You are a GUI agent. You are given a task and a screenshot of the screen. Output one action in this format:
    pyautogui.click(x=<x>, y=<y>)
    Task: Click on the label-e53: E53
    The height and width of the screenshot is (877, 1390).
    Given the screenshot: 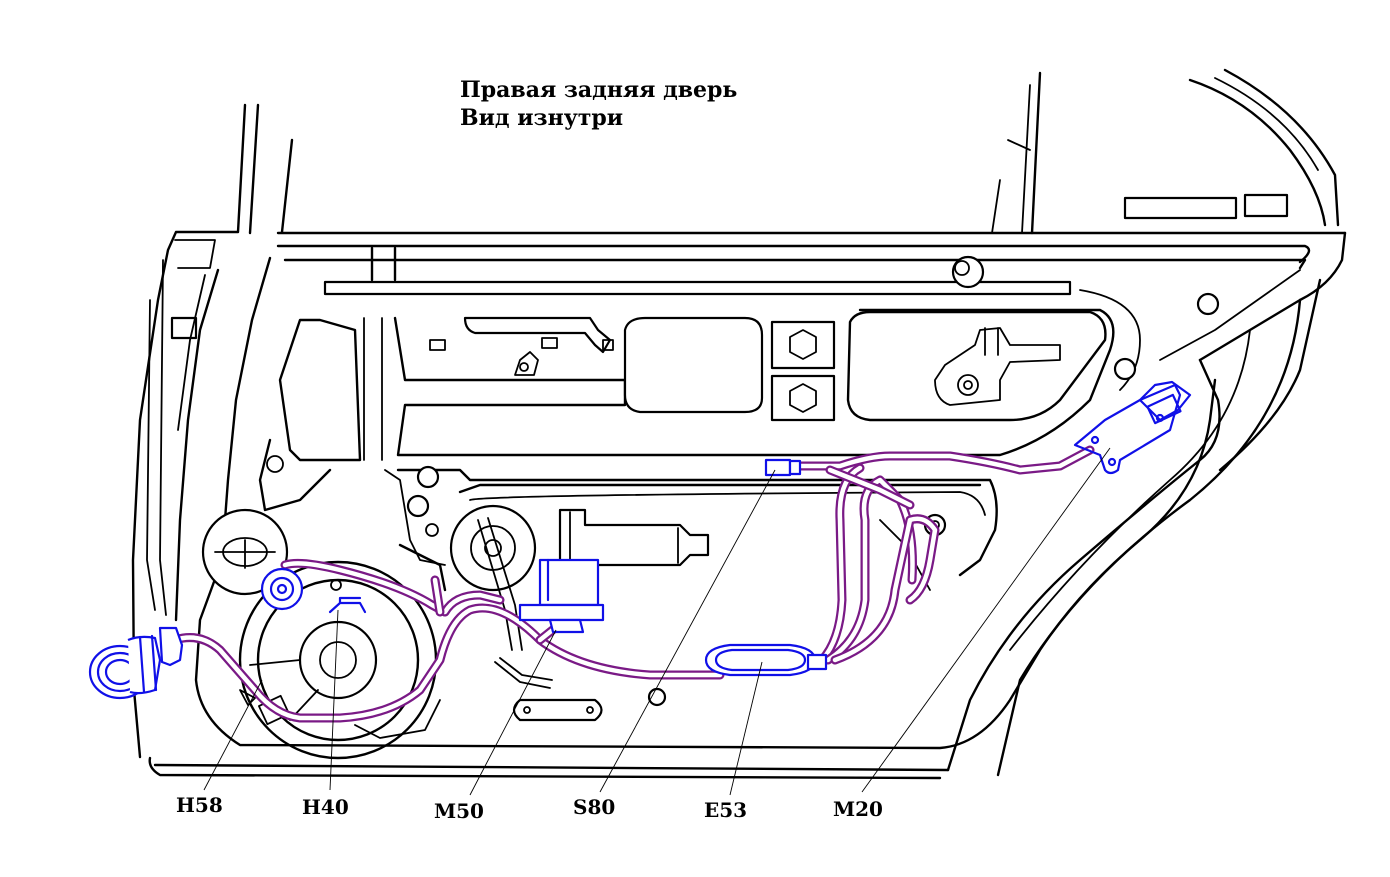 What is the action you would take?
    pyautogui.click(x=725, y=810)
    